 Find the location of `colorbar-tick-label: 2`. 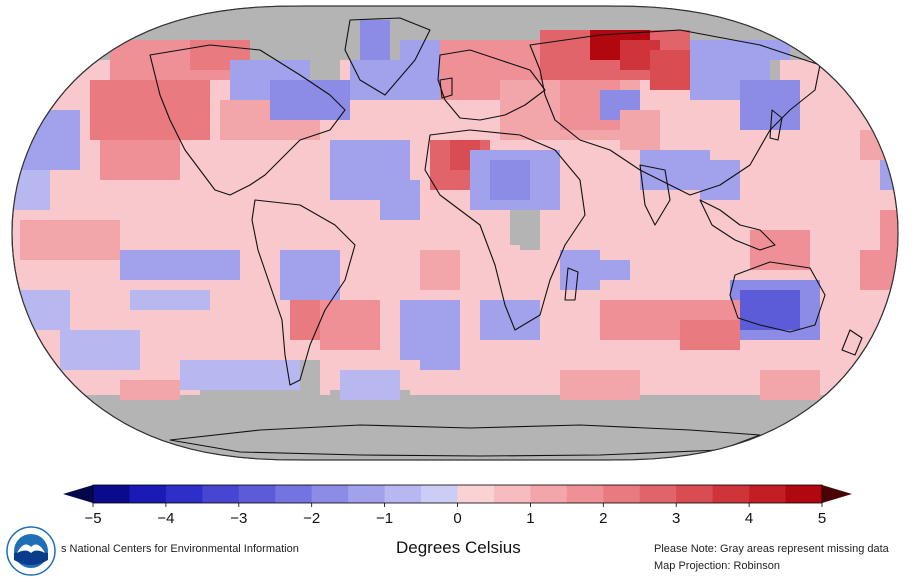

colorbar-tick-label: 2 is located at coordinates (603, 518).